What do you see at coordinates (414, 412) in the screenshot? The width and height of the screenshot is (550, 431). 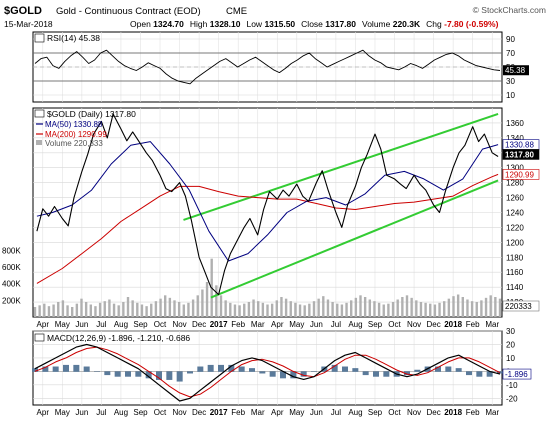 I see `macd-x-tick-label: Nov` at bounding box center [414, 412].